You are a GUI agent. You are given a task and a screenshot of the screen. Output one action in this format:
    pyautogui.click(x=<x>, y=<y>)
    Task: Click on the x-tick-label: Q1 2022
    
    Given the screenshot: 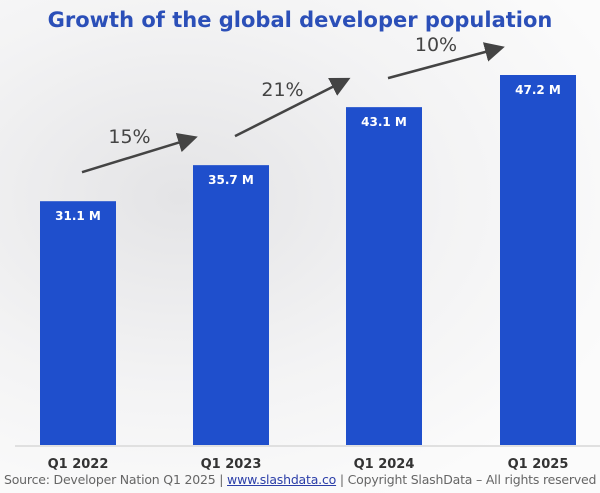 What is the action you would take?
    pyautogui.click(x=78, y=463)
    